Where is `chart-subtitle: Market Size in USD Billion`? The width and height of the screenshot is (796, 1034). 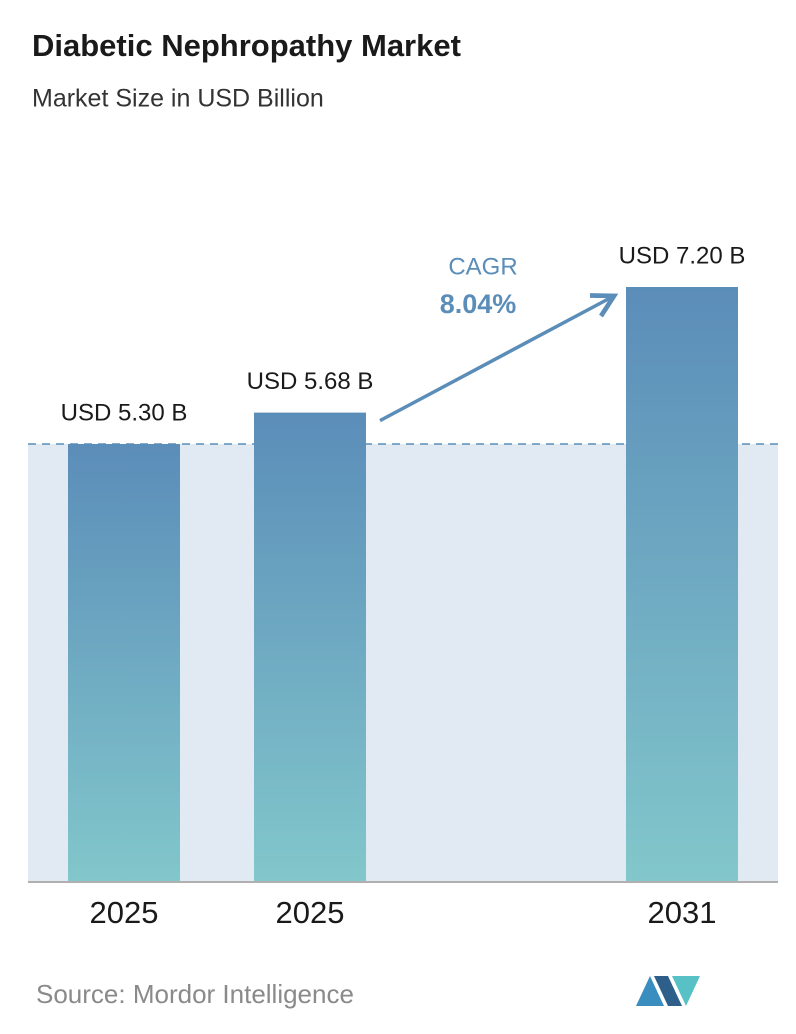
chart-subtitle: Market Size in USD Billion is located at coordinates (178, 99).